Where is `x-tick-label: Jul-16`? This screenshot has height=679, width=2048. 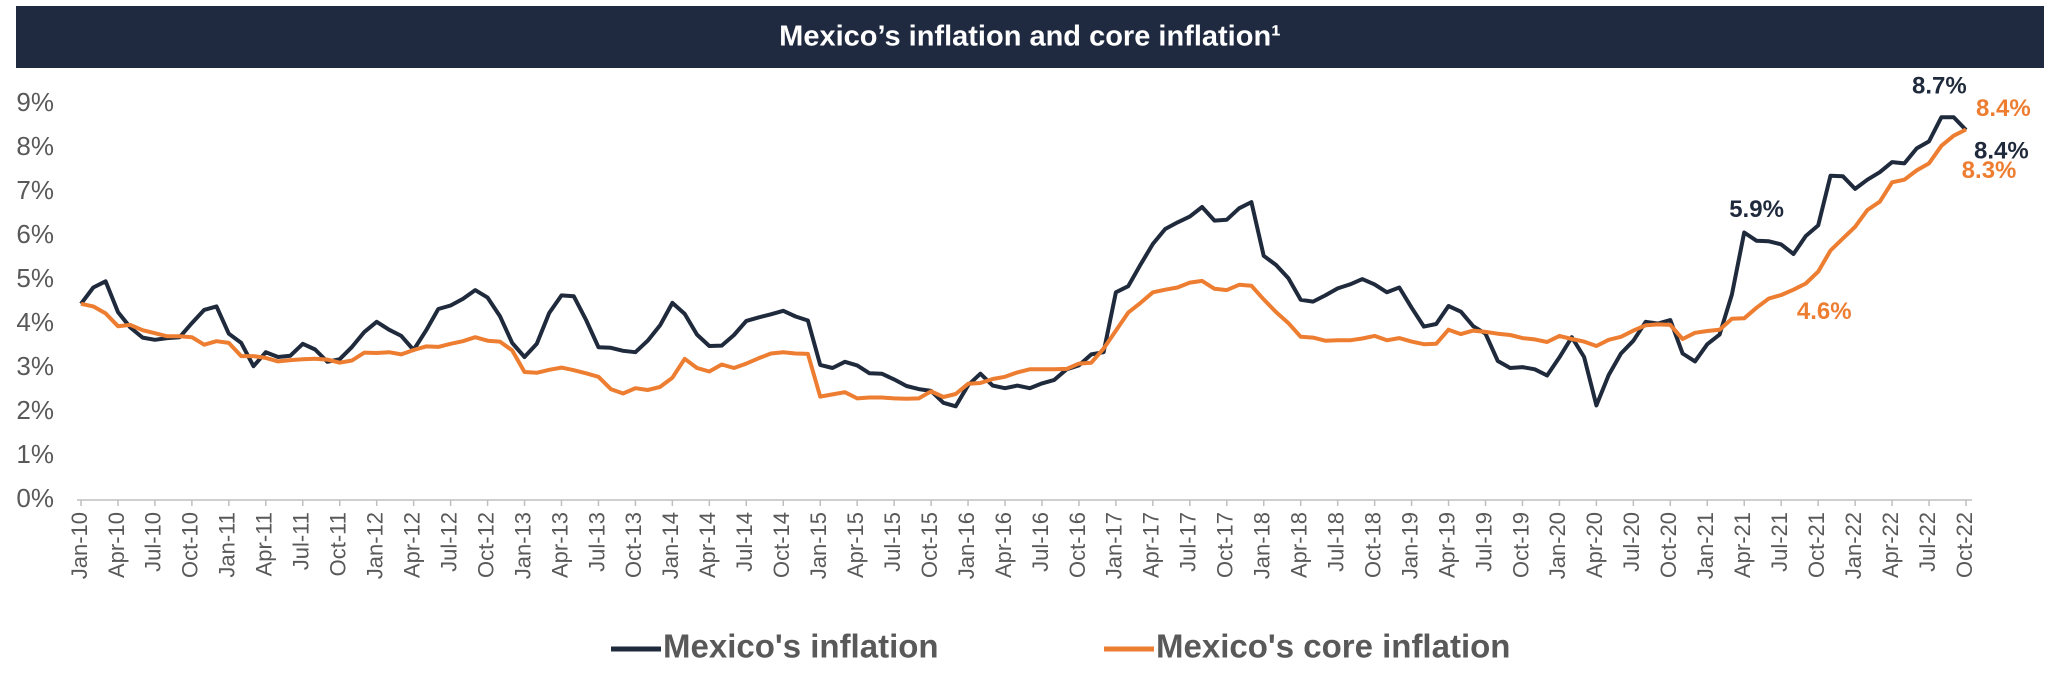 x-tick-label: Jul-16 is located at coordinates (1040, 542).